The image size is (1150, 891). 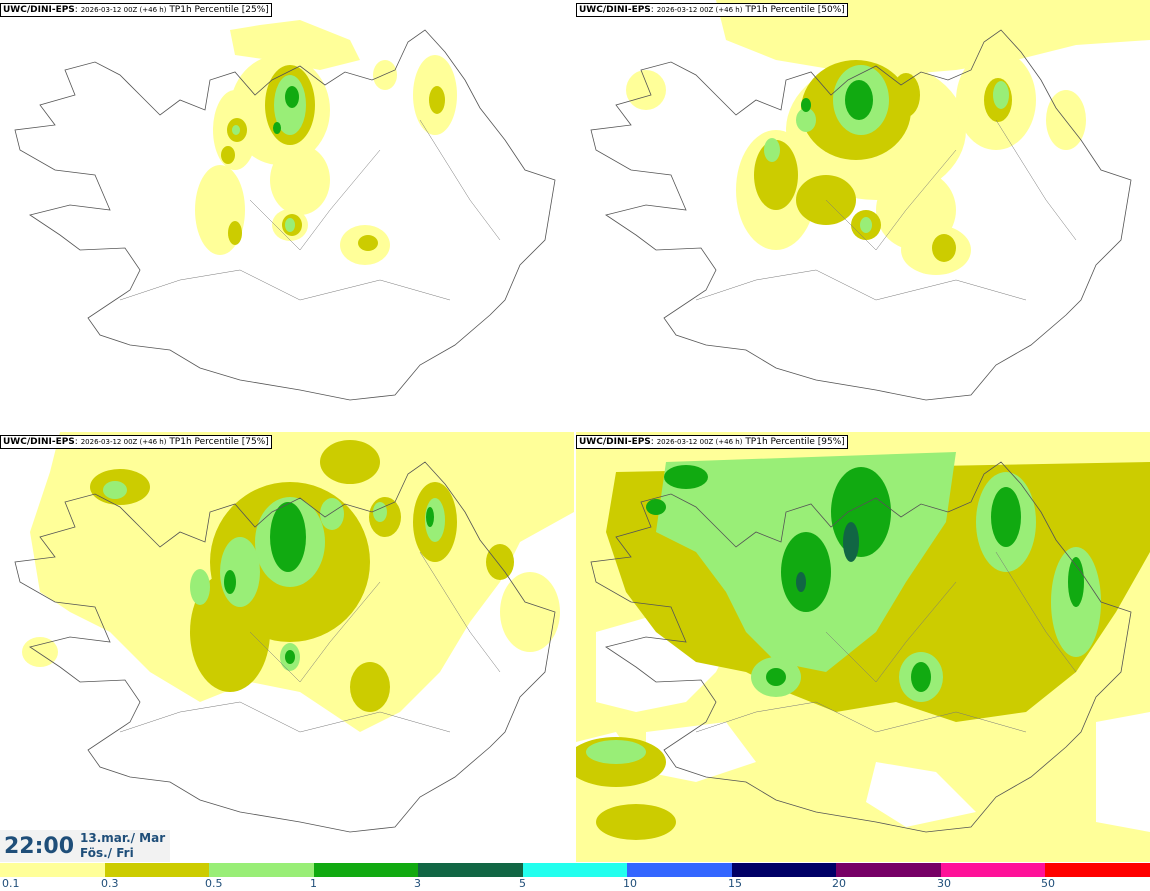 What do you see at coordinates (575, 884) in the screenshot?
I see `legend-ticks: 0.1 0.3 0.5 1 3 5 10 15 20 30 50` at bounding box center [575, 884].